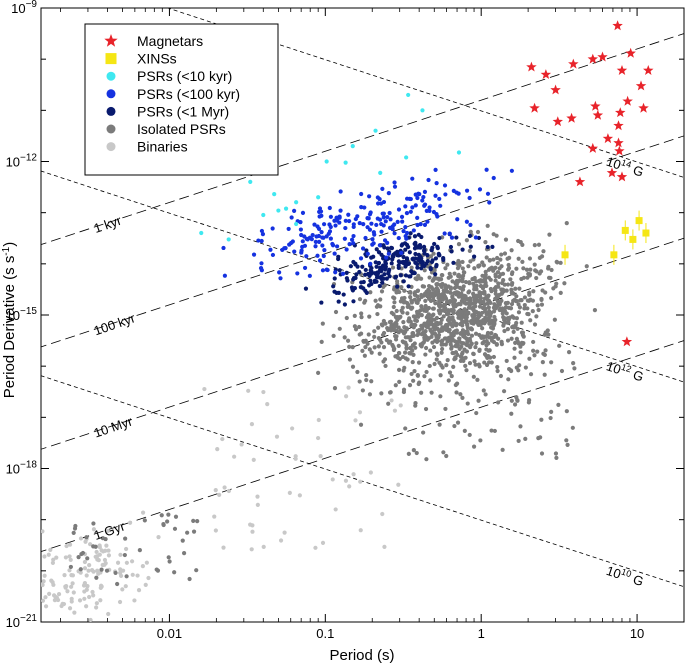 Image resolution: width=686 pixels, height=667 pixels. What do you see at coordinates (162, 147) in the screenshot?
I see `legend-label: Binaries` at bounding box center [162, 147].